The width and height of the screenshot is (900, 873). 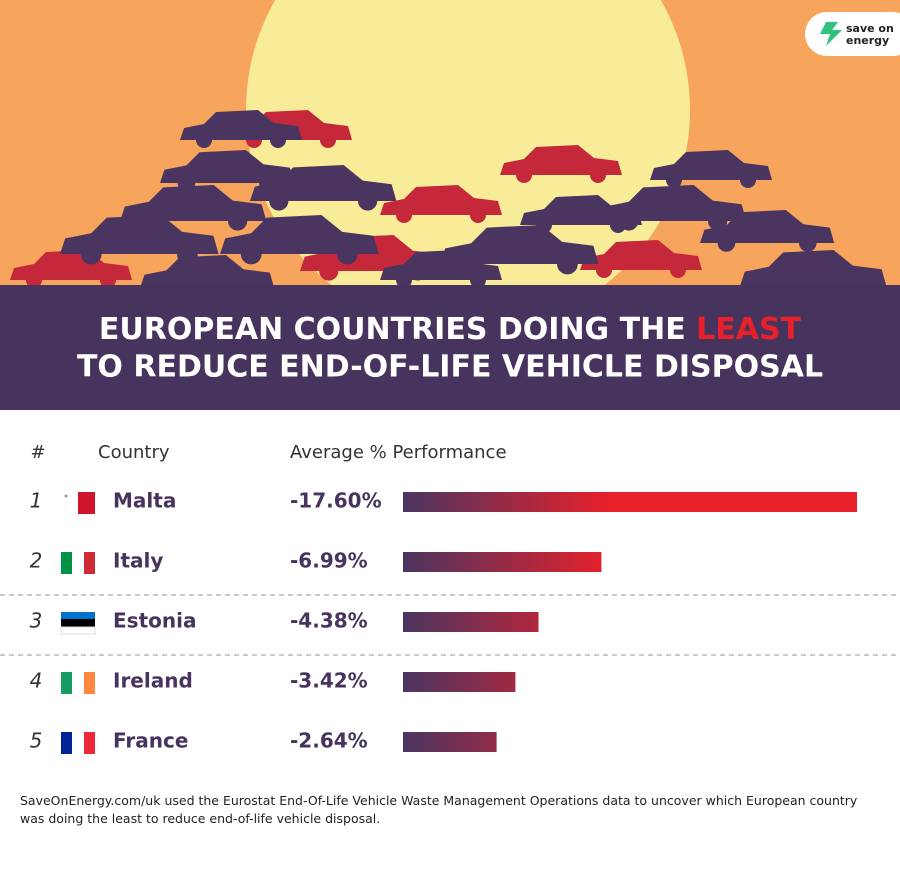 What do you see at coordinates (36, 621) in the screenshot?
I see `rank: 3` at bounding box center [36, 621].